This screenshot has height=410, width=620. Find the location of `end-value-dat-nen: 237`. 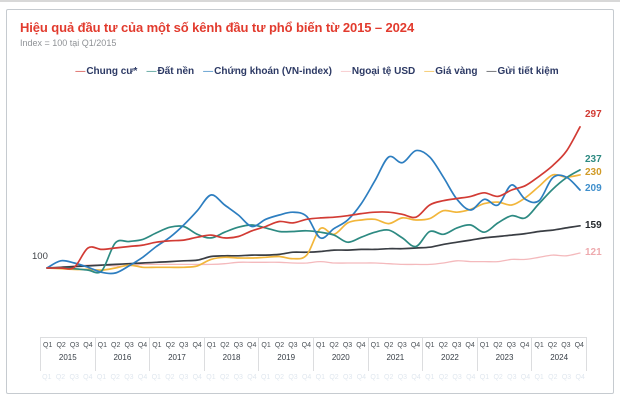

end-value-dat-nen: 237 is located at coordinates (593, 159).